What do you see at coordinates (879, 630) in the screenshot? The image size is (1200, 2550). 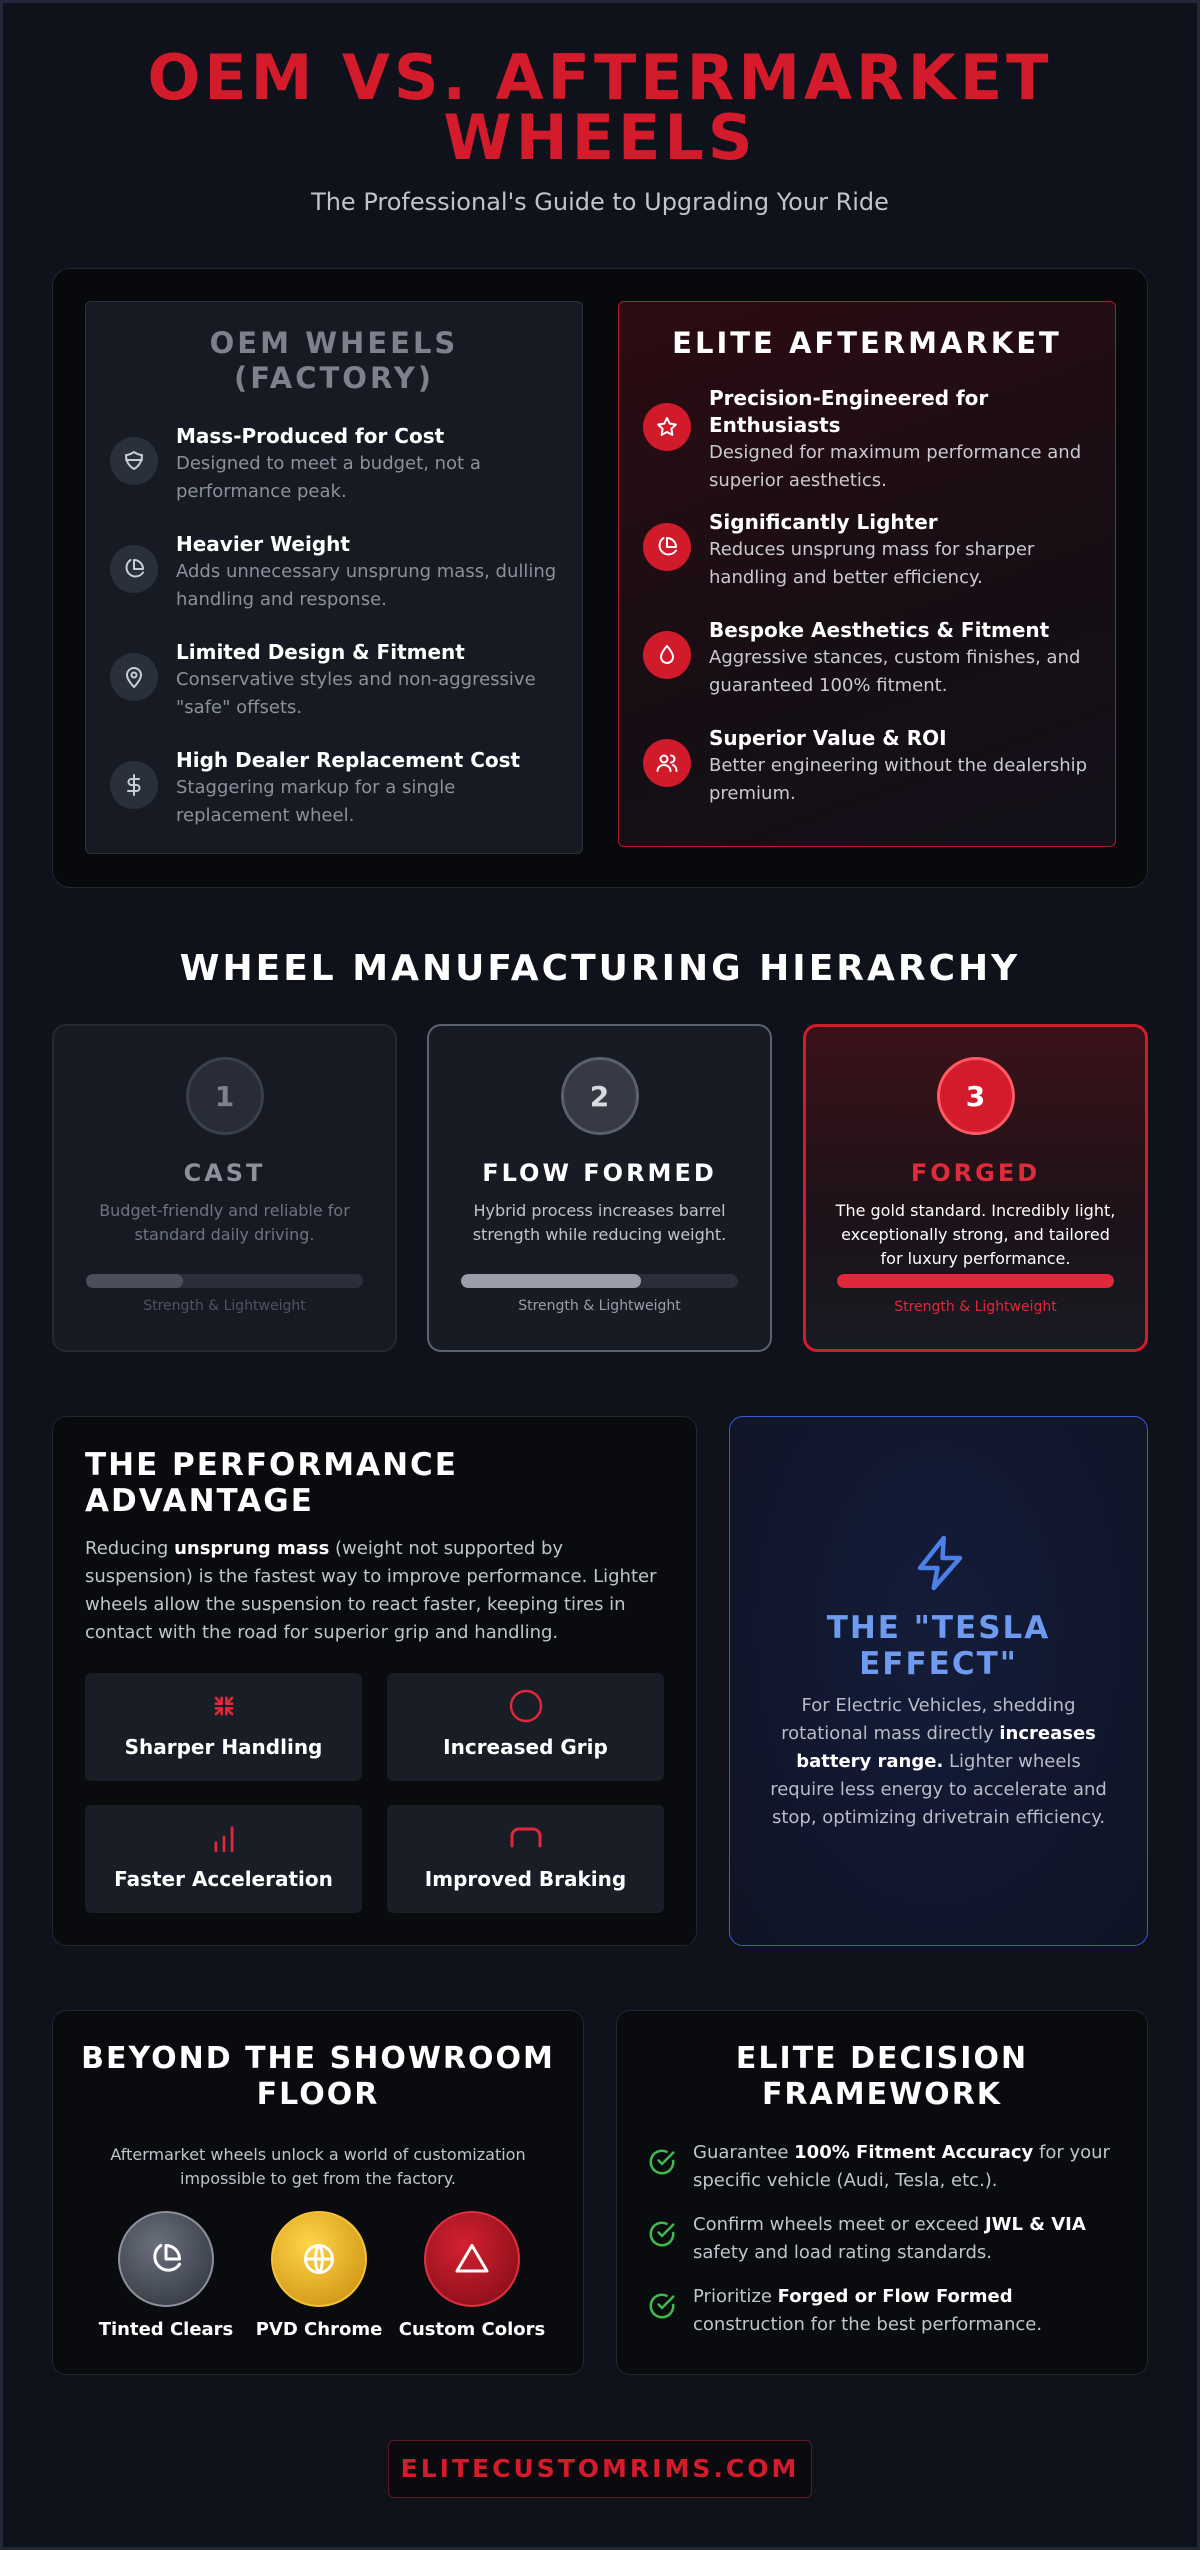 I see `feature-title: Bespoke Aesthetics & Fitment` at bounding box center [879, 630].